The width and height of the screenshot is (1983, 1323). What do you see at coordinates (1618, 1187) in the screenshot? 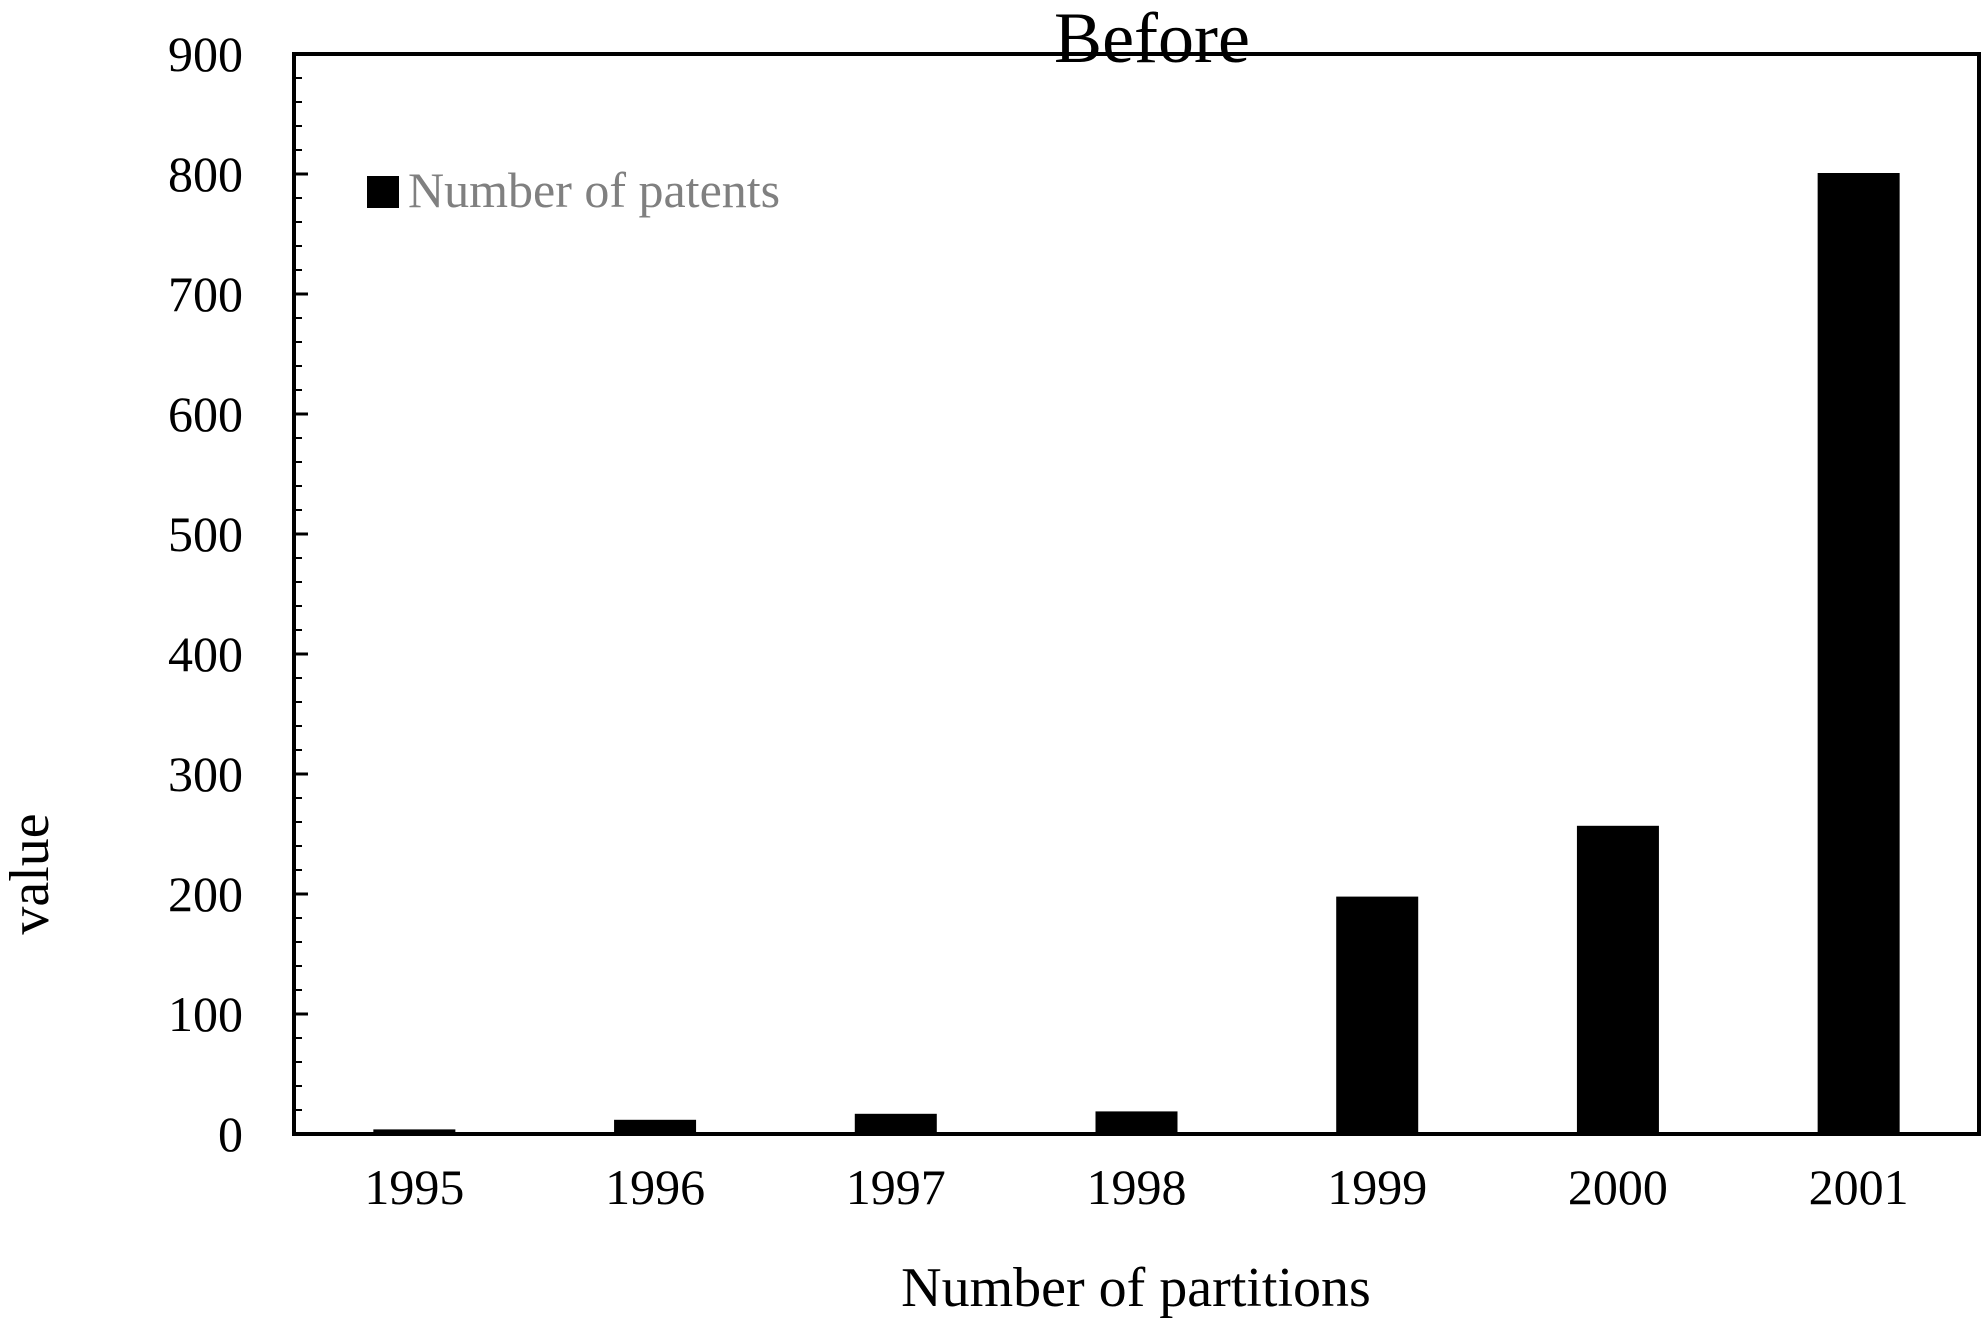
I see `x-tick-label-2000: 2000` at bounding box center [1618, 1187].